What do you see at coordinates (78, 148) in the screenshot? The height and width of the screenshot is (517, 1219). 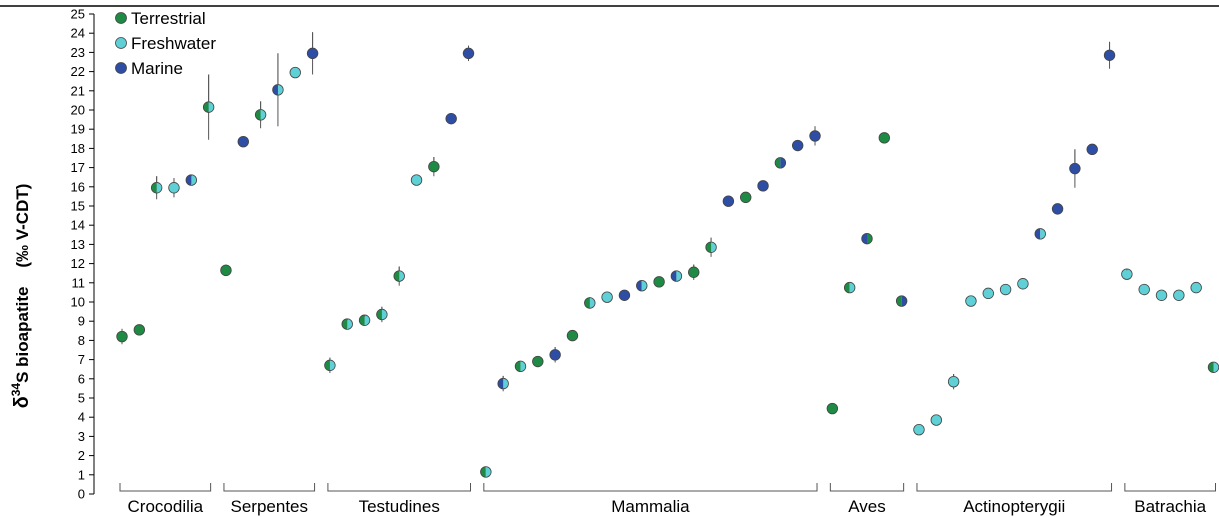 I see `y-tick-label: 18` at bounding box center [78, 148].